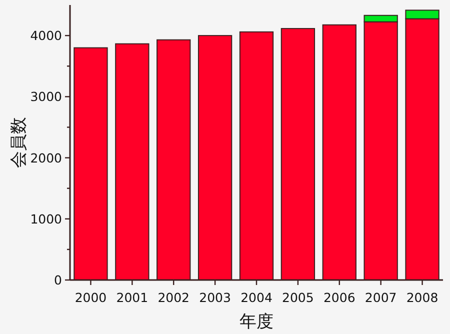 The image size is (450, 334). Describe the element at coordinates (422, 297) in the screenshot. I see `x-tick-label: 2008` at that location.